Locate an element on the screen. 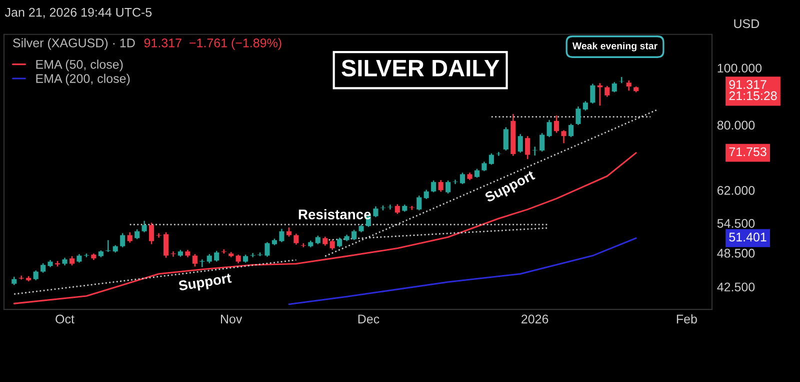  text: 71.753 is located at coordinates (747, 151).